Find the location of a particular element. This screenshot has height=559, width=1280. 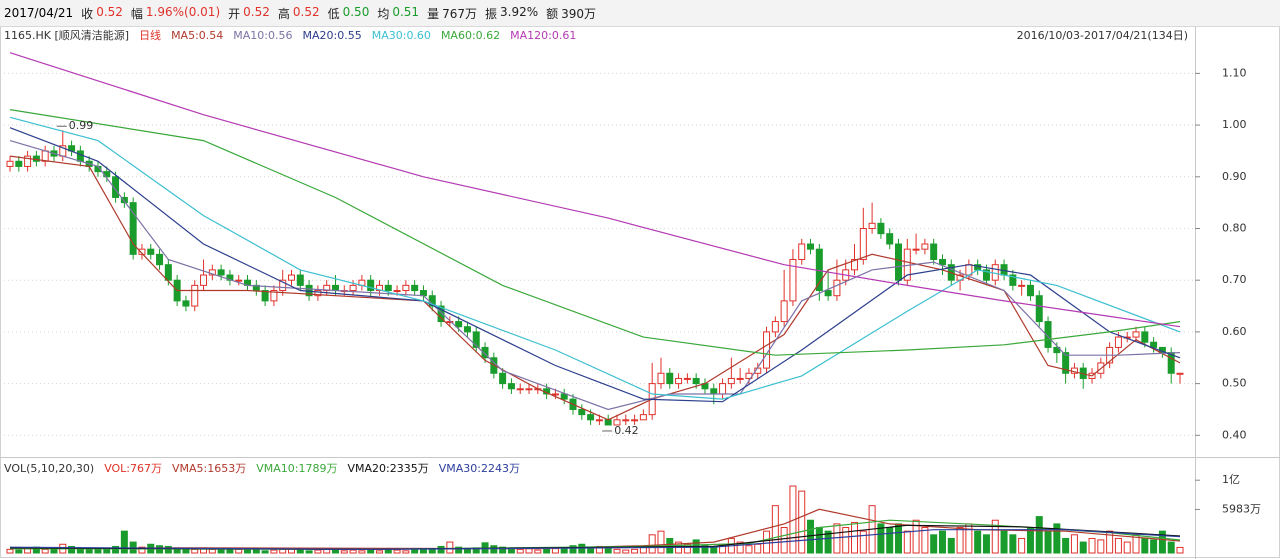

range-box: 2016/10/03-2017/04/21(134日) is located at coordinates (1102, 35).